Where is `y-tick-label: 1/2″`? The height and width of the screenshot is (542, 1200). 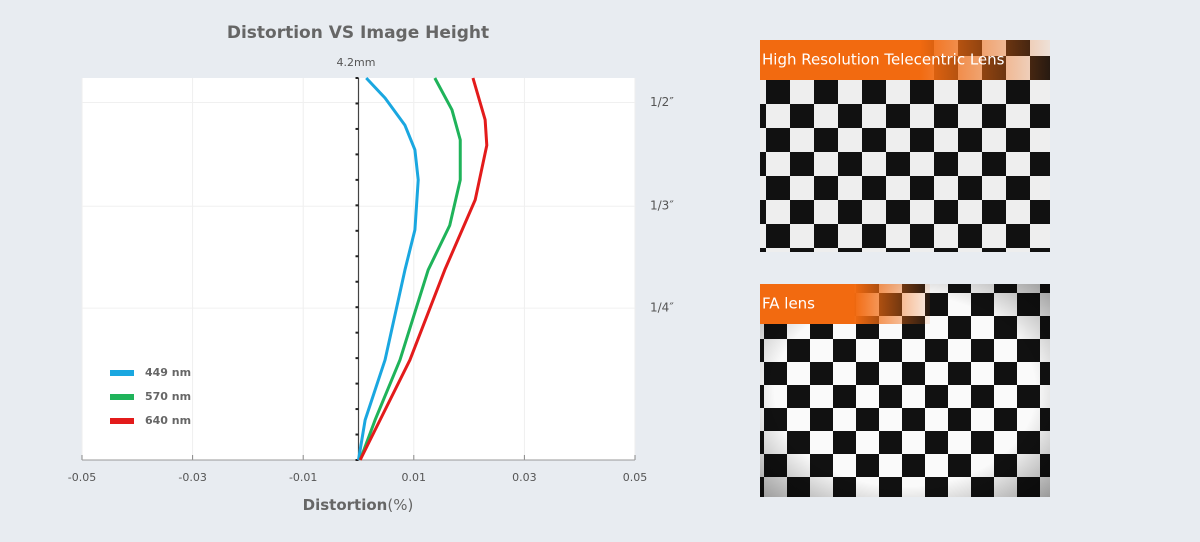
y-tick-label: 1/2″ is located at coordinates (662, 102).